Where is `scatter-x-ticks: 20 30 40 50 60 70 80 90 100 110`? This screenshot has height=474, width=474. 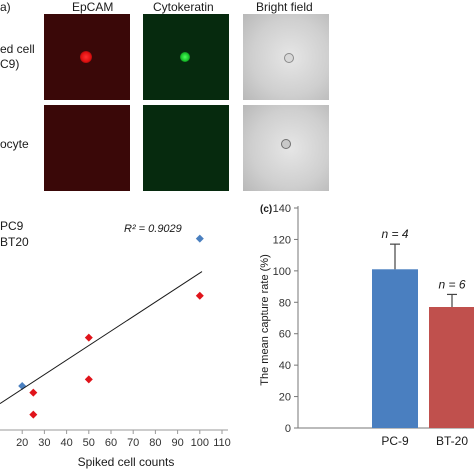
scatter-x-ticks: 20 30 40 50 60 70 80 90 100 110 is located at coordinates (123, 439).